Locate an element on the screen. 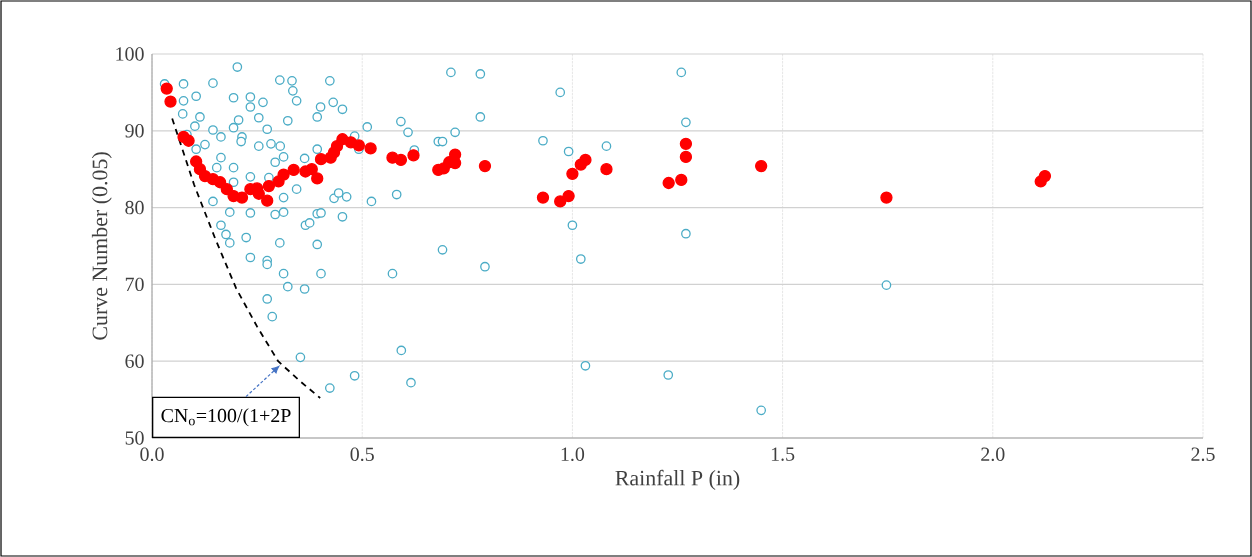 The width and height of the screenshot is (1252, 557). y-axis-title: Curve Number (0.05) is located at coordinates (101, 246).